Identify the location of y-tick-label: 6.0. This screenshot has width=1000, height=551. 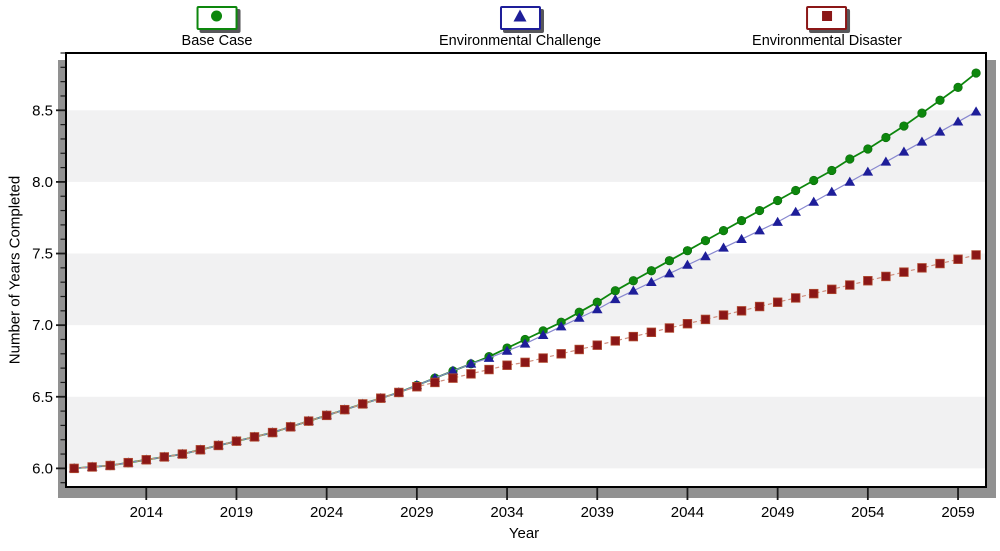
(42, 468).